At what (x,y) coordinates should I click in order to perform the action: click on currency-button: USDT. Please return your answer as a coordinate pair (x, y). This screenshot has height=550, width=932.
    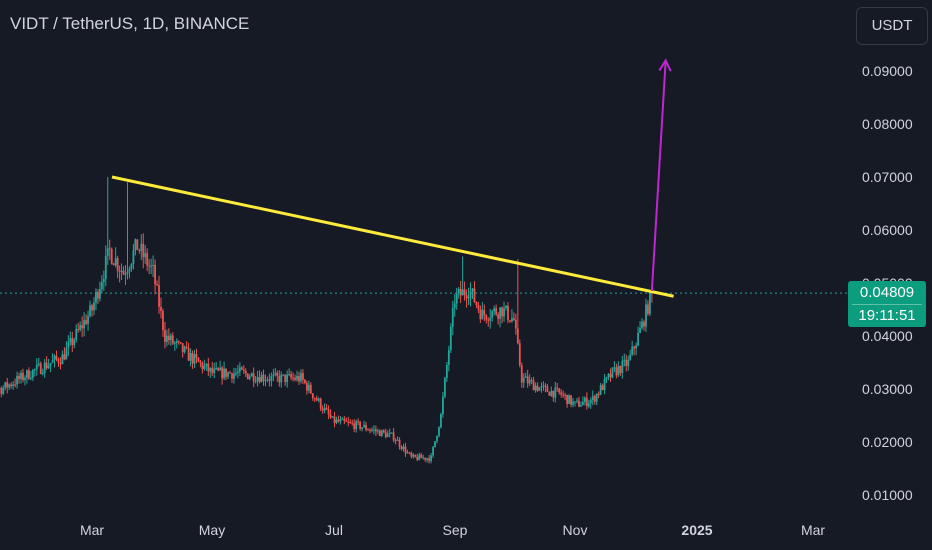
    Looking at the image, I should click on (892, 26).